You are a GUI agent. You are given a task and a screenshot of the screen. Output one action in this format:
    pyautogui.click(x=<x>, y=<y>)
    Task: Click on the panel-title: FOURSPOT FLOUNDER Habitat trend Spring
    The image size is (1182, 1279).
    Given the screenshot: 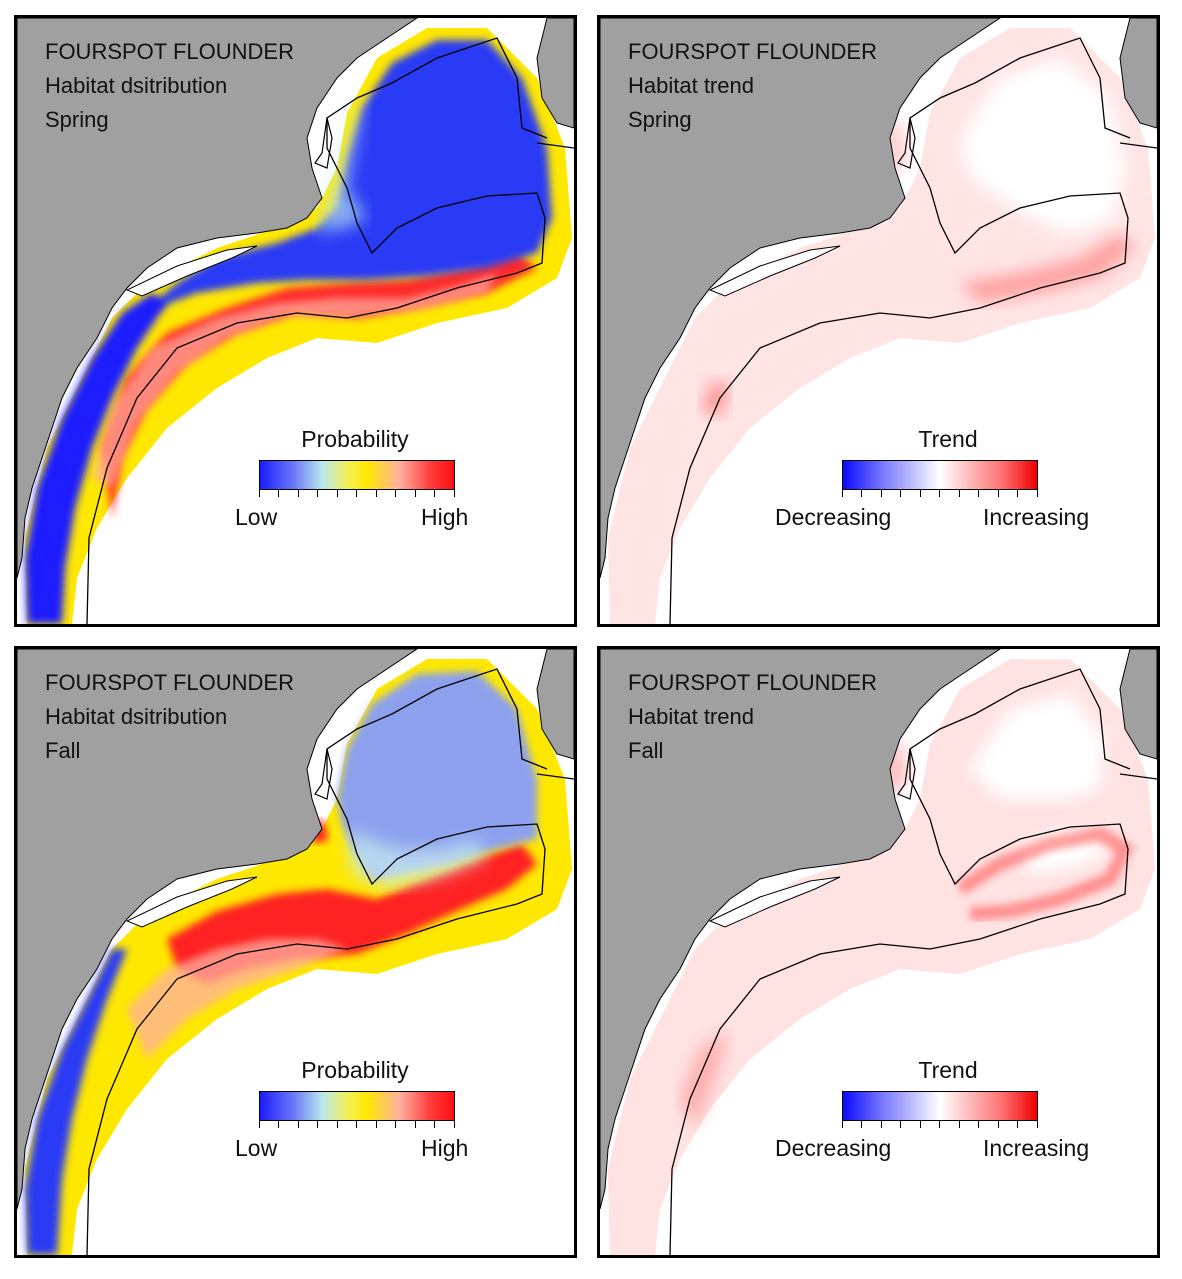 What is the action you would take?
    pyautogui.click(x=752, y=86)
    